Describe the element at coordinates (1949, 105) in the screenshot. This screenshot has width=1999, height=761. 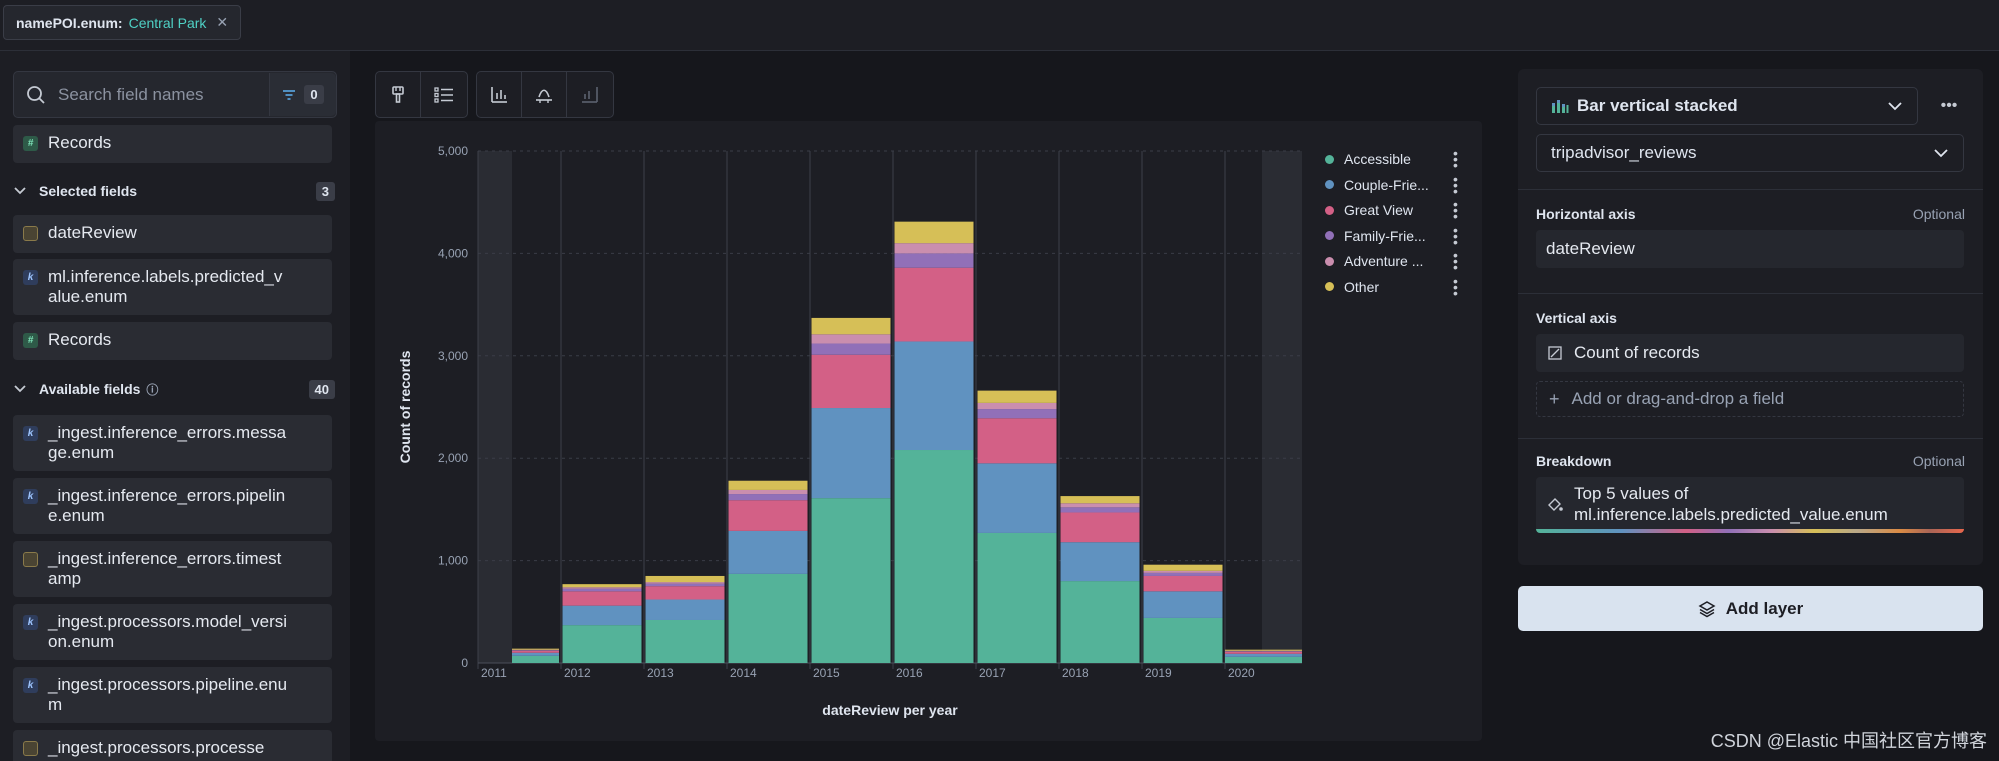
I see `more-options-button: •••` at that location.